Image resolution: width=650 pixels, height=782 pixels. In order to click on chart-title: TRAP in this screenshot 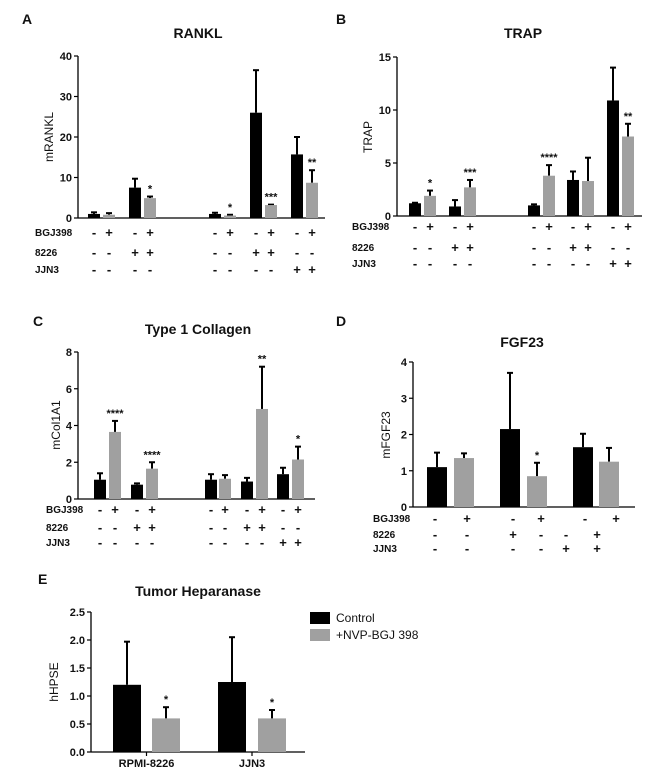, I will do `click(523, 33)`.